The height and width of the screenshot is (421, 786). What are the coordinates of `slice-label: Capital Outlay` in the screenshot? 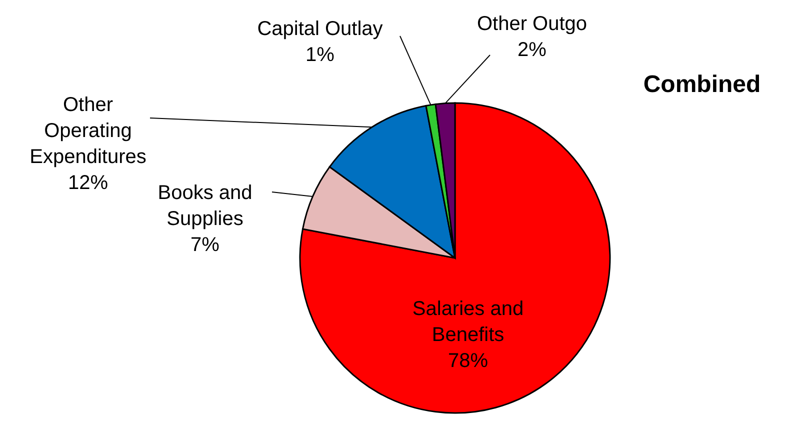 It's located at (320, 29).